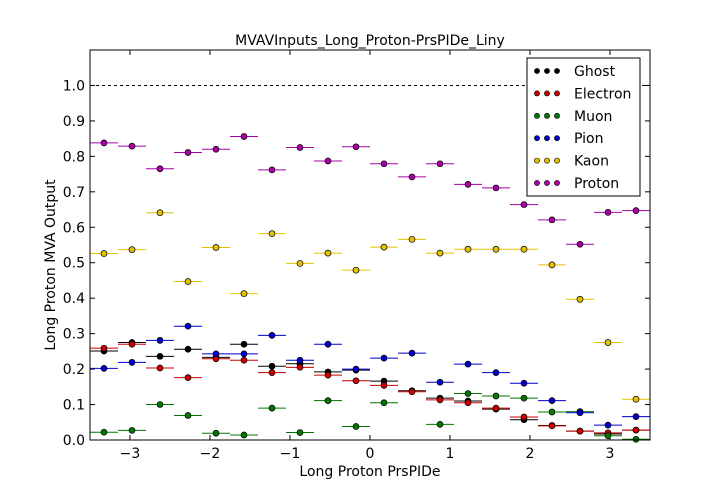  What do you see at coordinates (591, 162) in the screenshot?
I see `legend-label: Kaon` at bounding box center [591, 162].